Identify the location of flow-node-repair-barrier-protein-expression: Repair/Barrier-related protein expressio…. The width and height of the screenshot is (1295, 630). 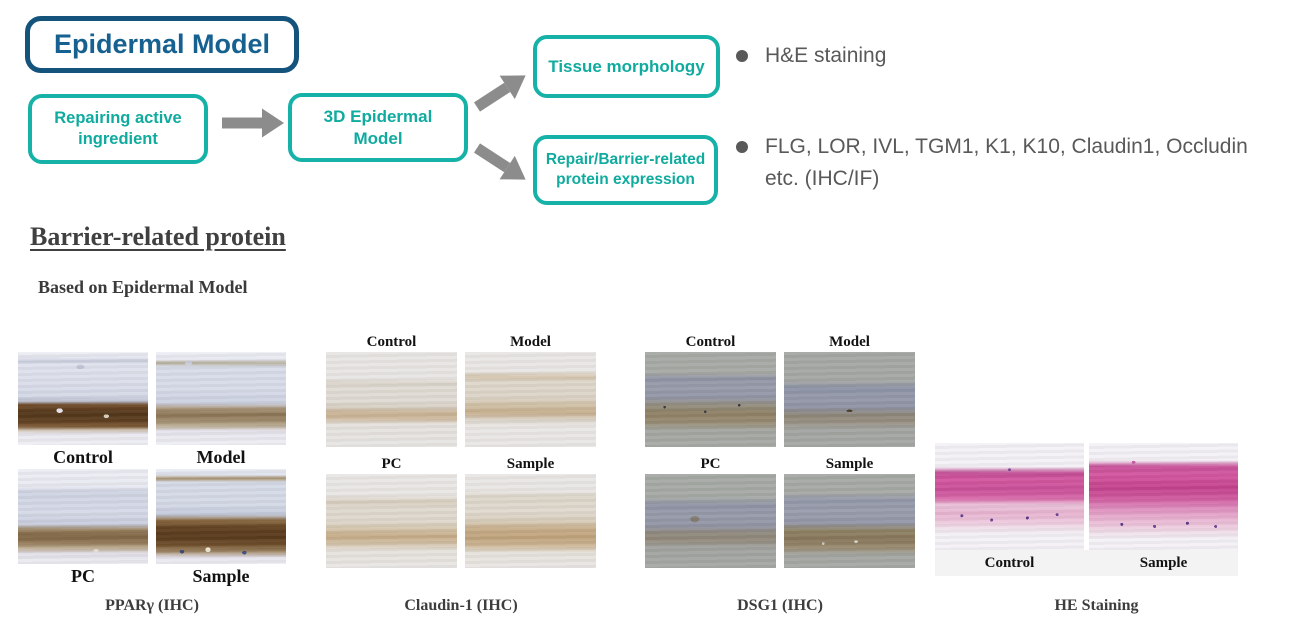
(625, 170).